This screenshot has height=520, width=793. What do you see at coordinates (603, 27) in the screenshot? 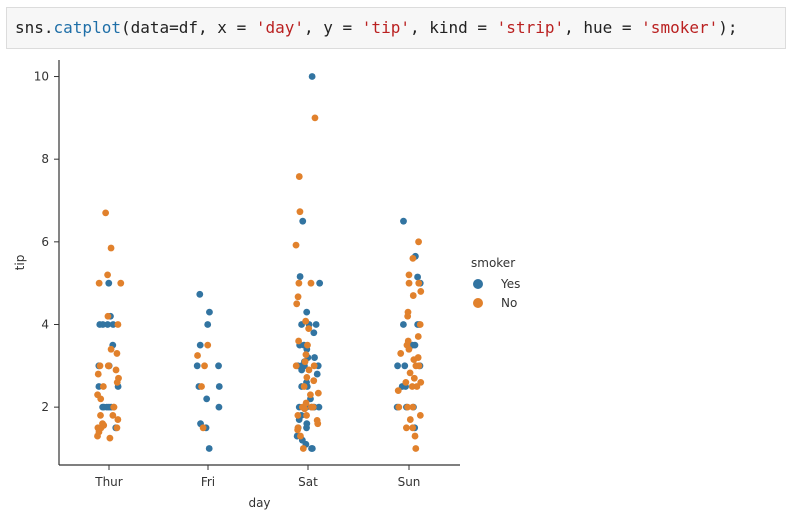
I see `code-sep3: , hue =` at bounding box center [603, 27].